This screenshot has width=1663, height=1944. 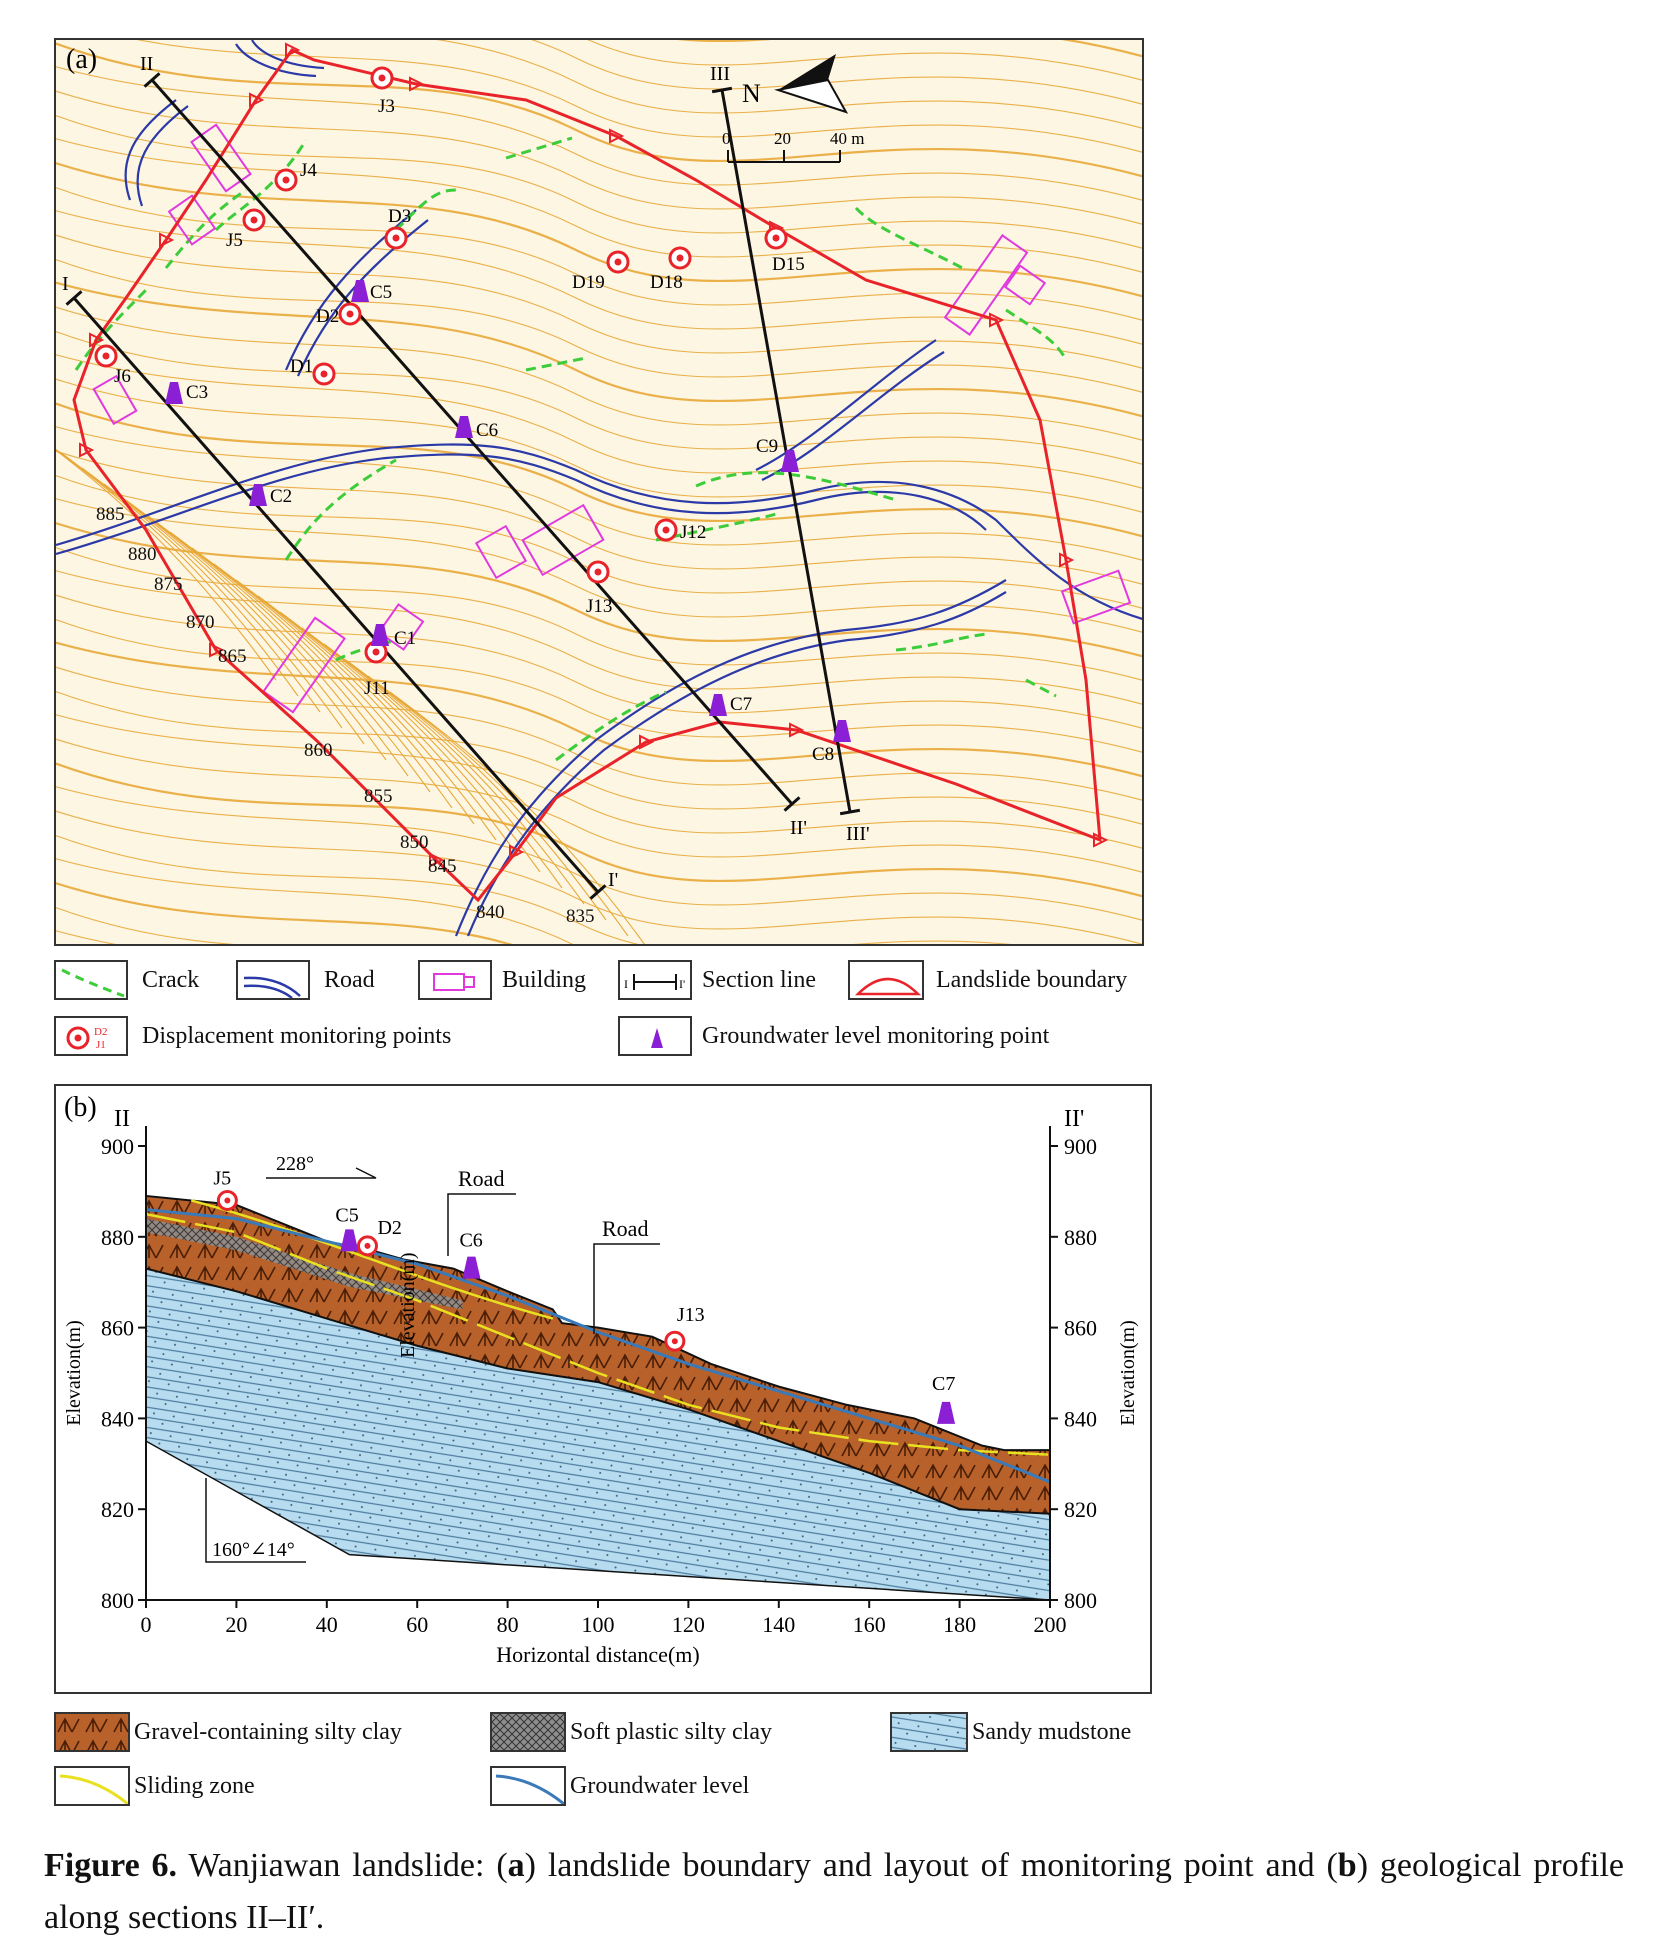 I want to click on profile-point-label: C6, so click(x=470, y=1241).